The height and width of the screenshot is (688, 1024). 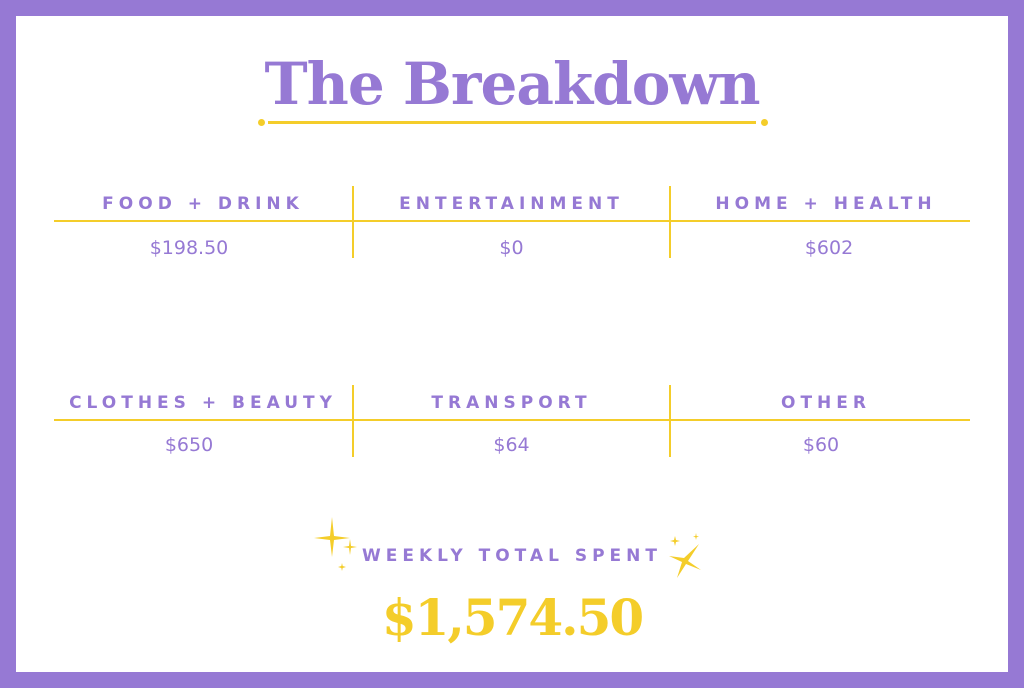 I want to click on page-title: The Breakdown, so click(x=512, y=84).